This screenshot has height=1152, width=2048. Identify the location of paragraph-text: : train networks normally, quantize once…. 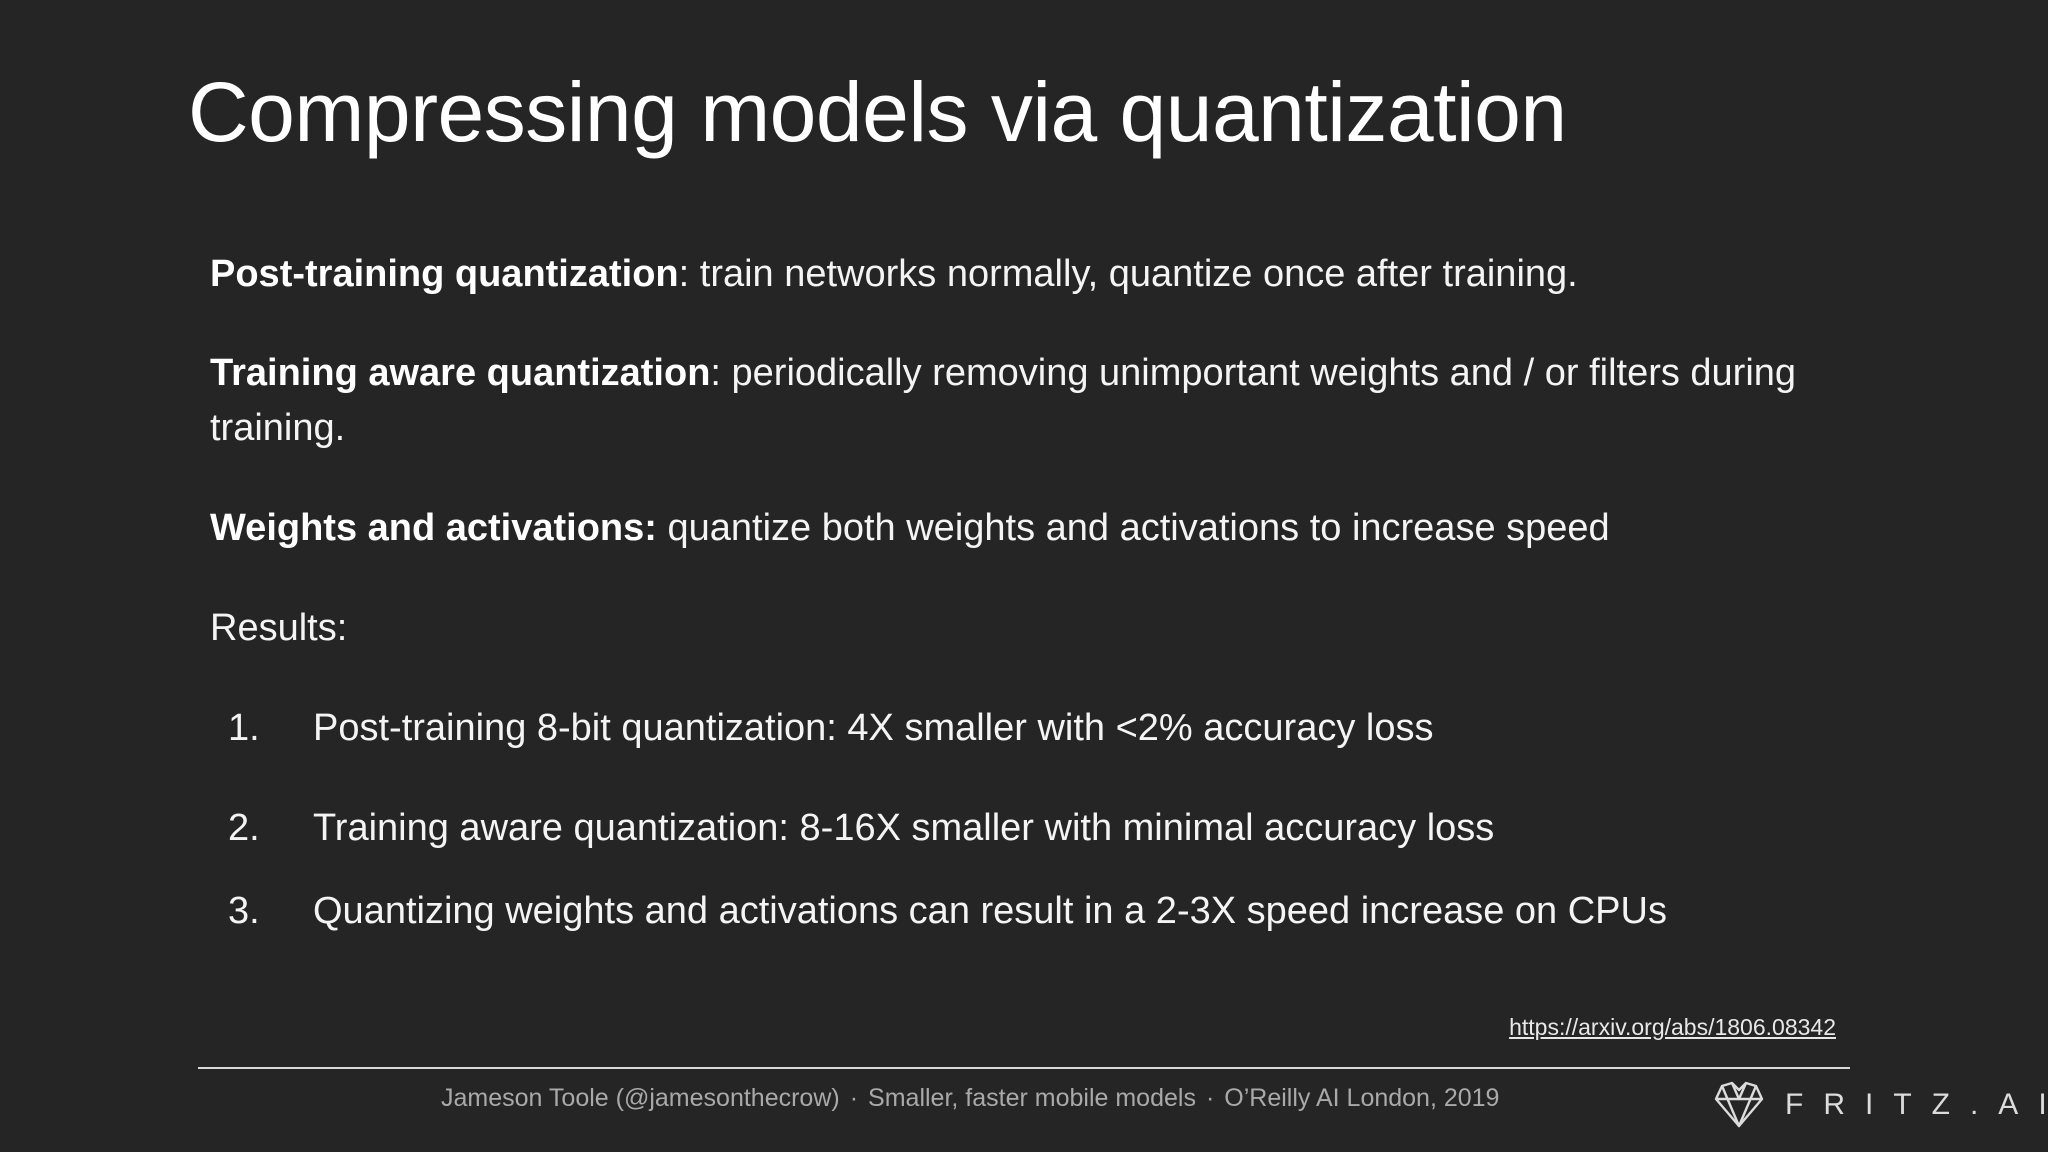
(1128, 274).